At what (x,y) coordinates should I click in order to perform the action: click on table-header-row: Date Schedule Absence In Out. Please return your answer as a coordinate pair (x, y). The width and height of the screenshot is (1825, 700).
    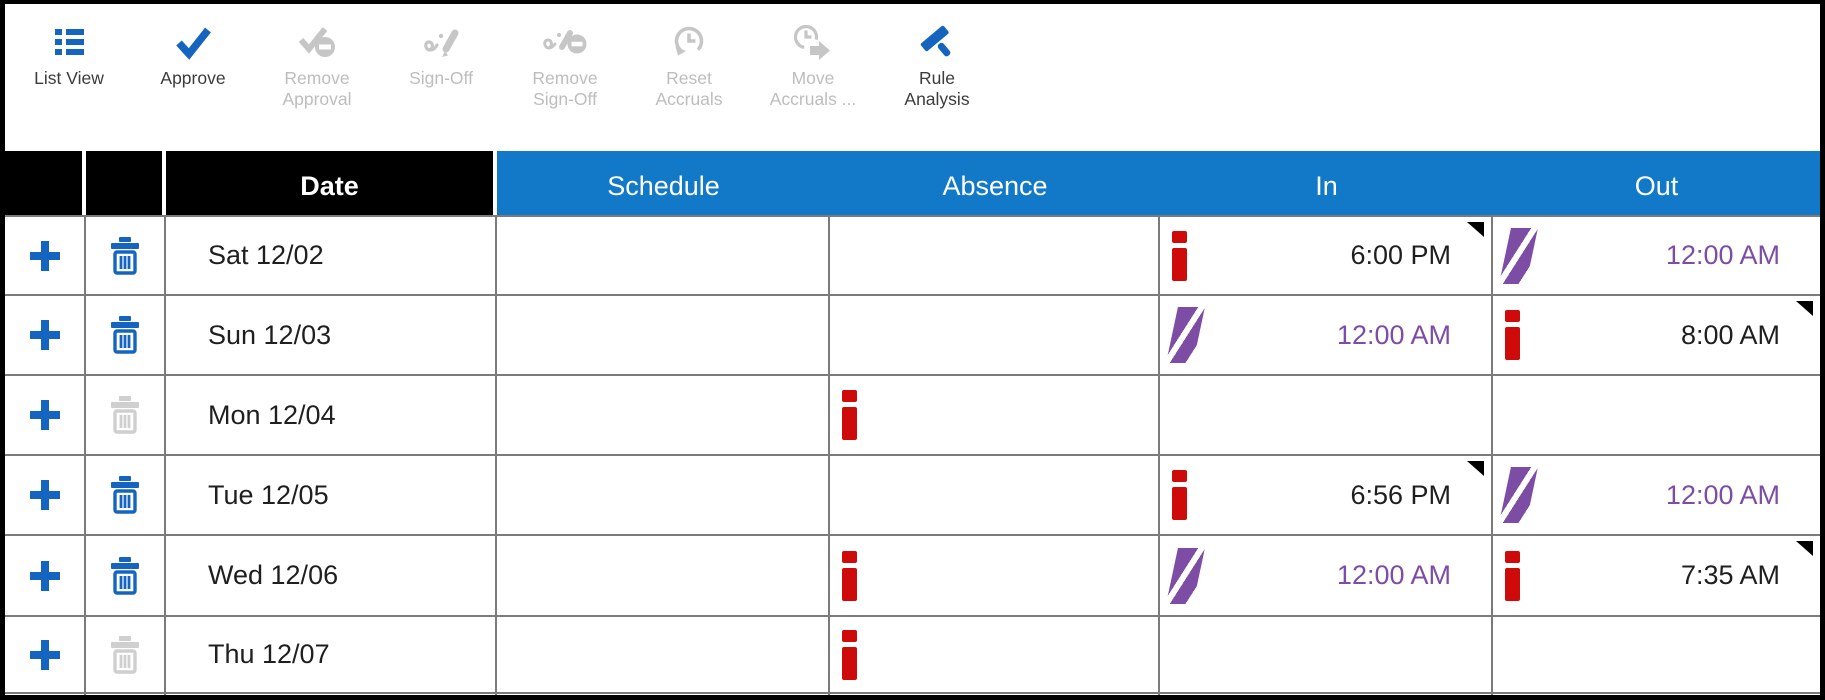
    Looking at the image, I should click on (912, 184).